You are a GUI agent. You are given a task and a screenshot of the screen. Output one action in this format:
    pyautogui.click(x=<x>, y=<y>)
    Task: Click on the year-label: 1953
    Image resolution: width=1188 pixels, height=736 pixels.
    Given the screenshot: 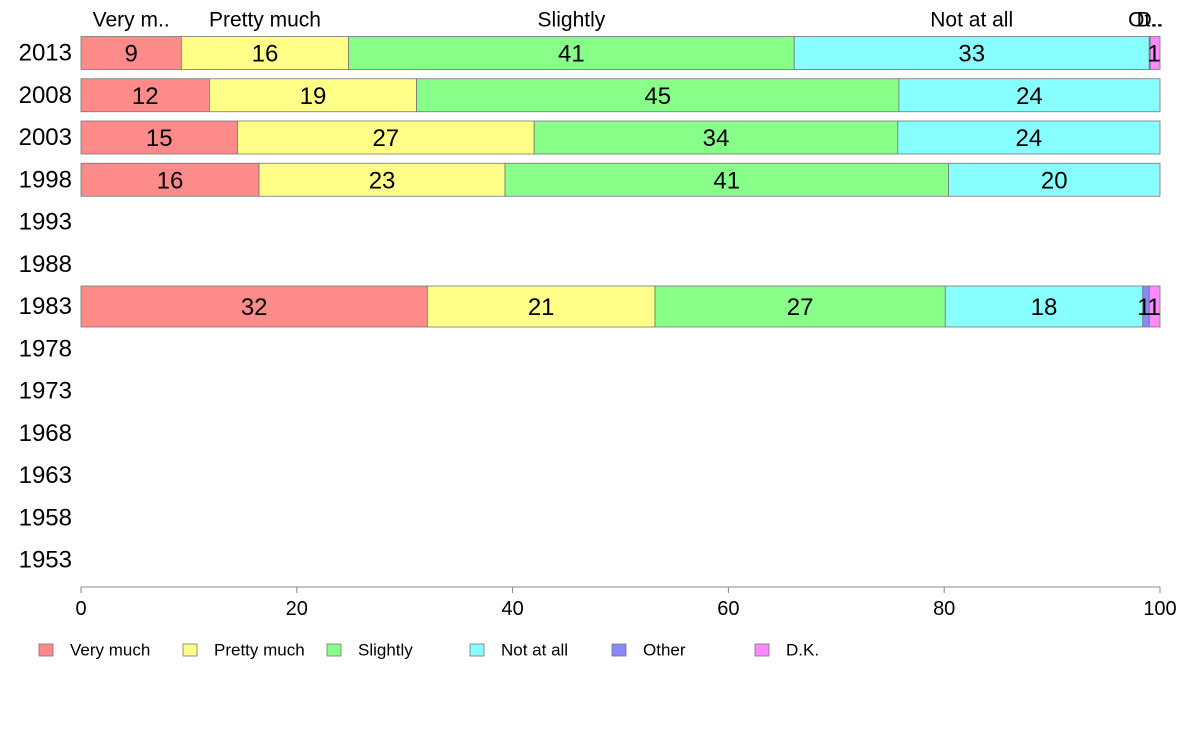 What is the action you would take?
    pyautogui.click(x=45, y=560)
    